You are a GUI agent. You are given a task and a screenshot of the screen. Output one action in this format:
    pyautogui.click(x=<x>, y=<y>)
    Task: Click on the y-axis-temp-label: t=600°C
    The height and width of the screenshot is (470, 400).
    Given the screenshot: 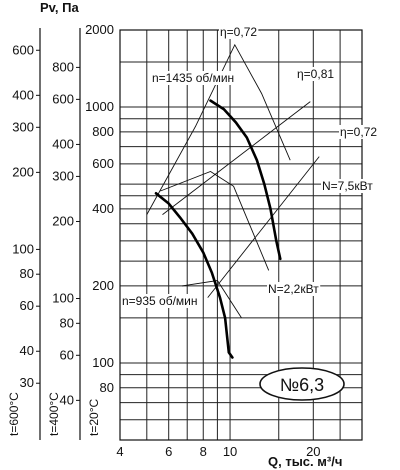 What is the action you would take?
    pyautogui.click(x=14, y=414)
    